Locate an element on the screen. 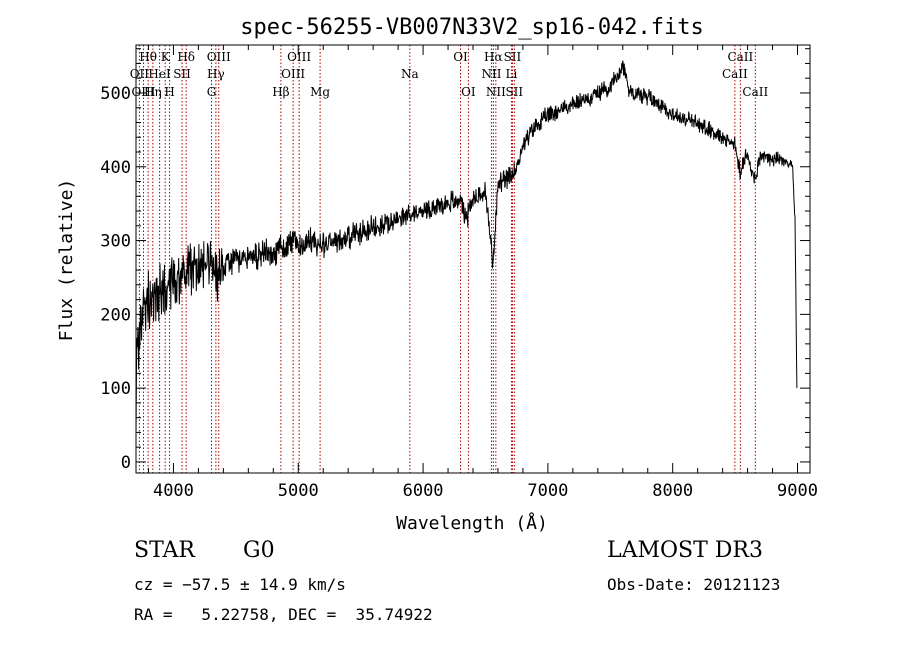 The width and height of the screenshot is (900, 649). line-id-label: Hδ is located at coordinates (186, 57).